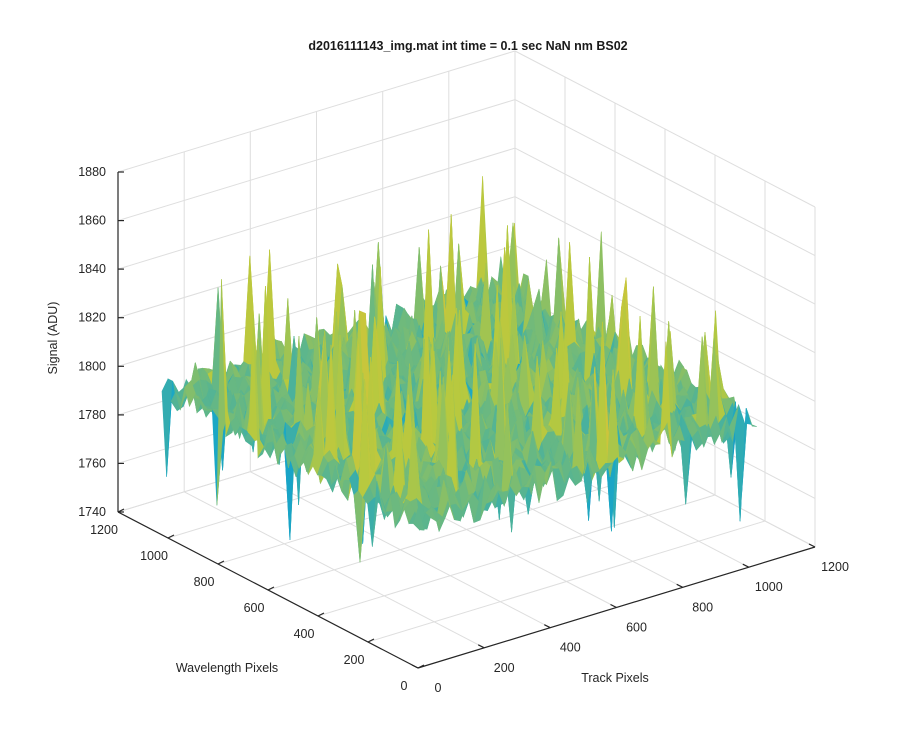 The width and height of the screenshot is (900, 750). Describe the element at coordinates (92, 415) in the screenshot. I see `z-tick-label: 1780` at that location.